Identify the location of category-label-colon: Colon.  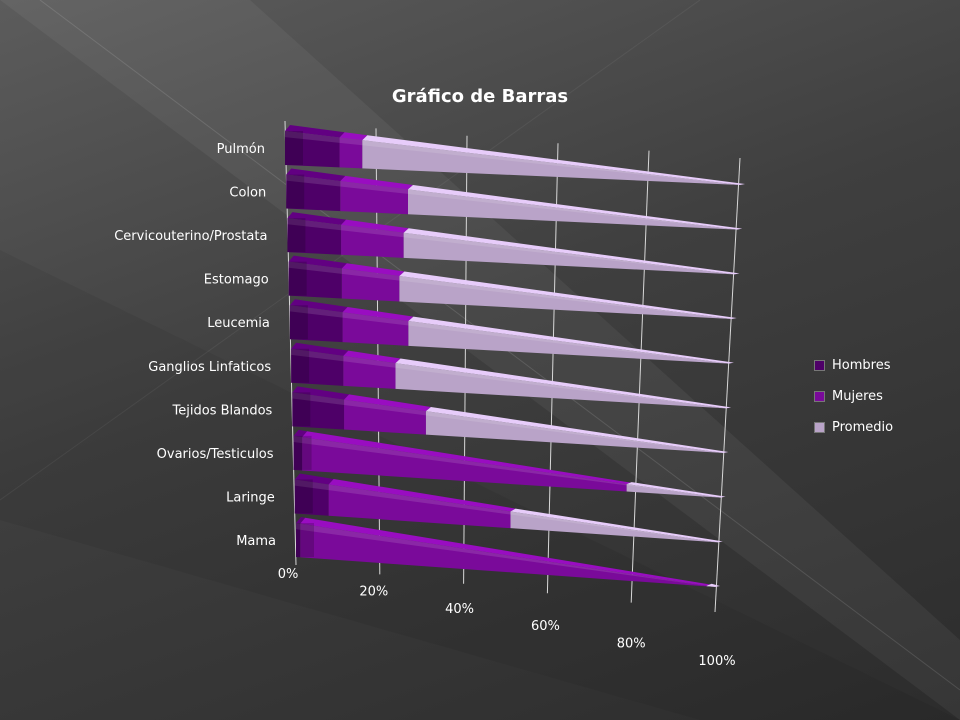
(247, 193).